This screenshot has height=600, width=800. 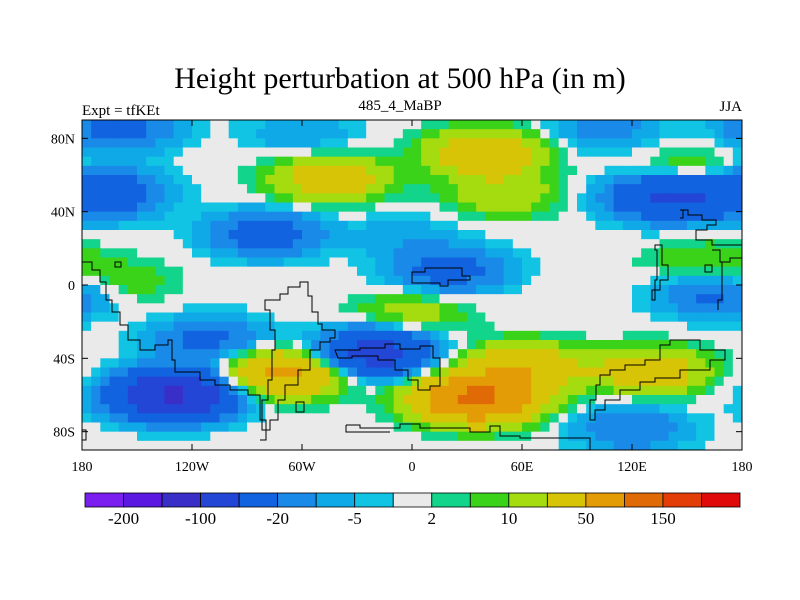 I want to click on y-tick-label: 40S, so click(x=64, y=359).